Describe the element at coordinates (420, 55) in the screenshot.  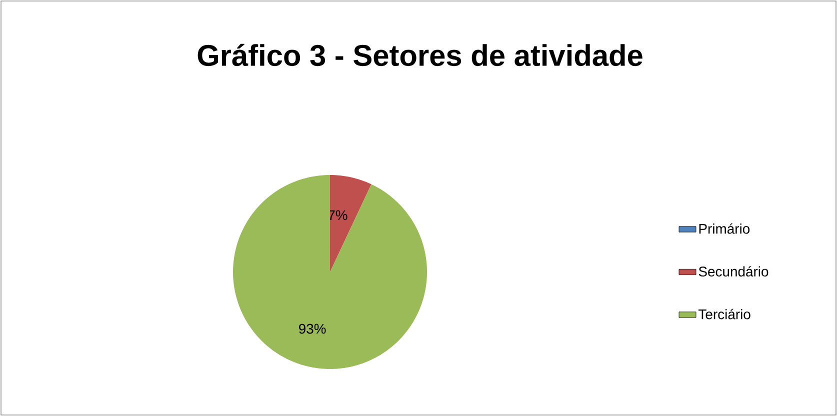
I see `chart-title: Gráfico 3 - Setores de atividade` at that location.